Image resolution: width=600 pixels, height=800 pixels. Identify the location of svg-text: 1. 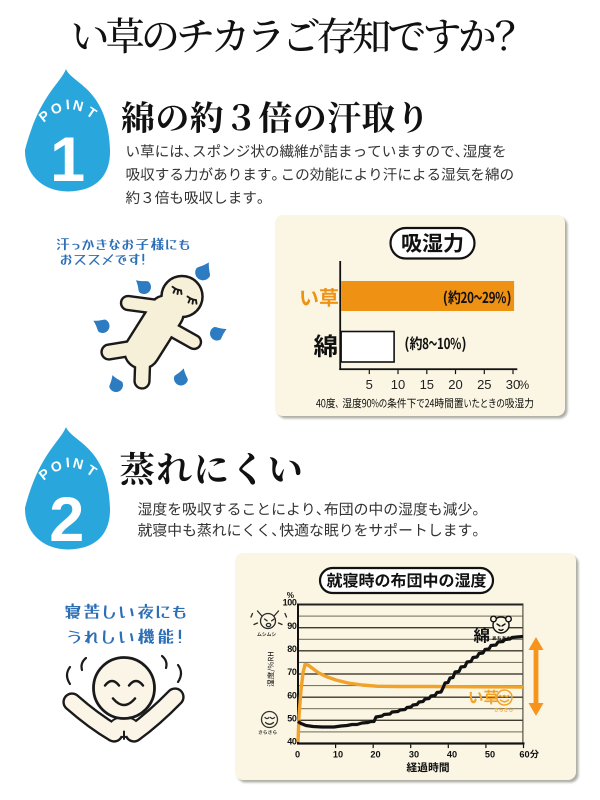
(67, 160).